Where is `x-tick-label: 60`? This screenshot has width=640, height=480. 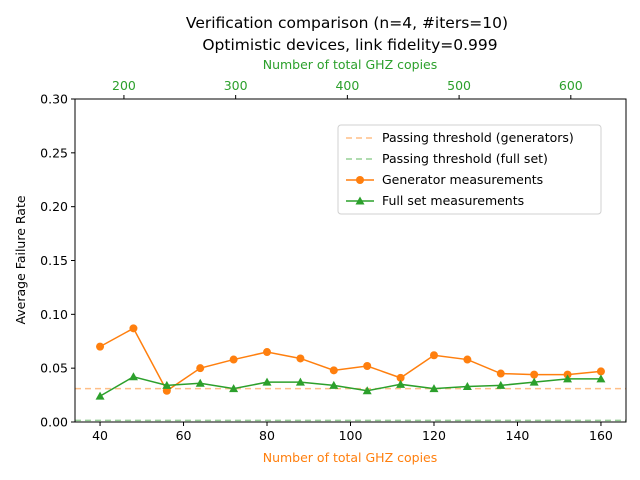
x-tick-label: 60 is located at coordinates (184, 435).